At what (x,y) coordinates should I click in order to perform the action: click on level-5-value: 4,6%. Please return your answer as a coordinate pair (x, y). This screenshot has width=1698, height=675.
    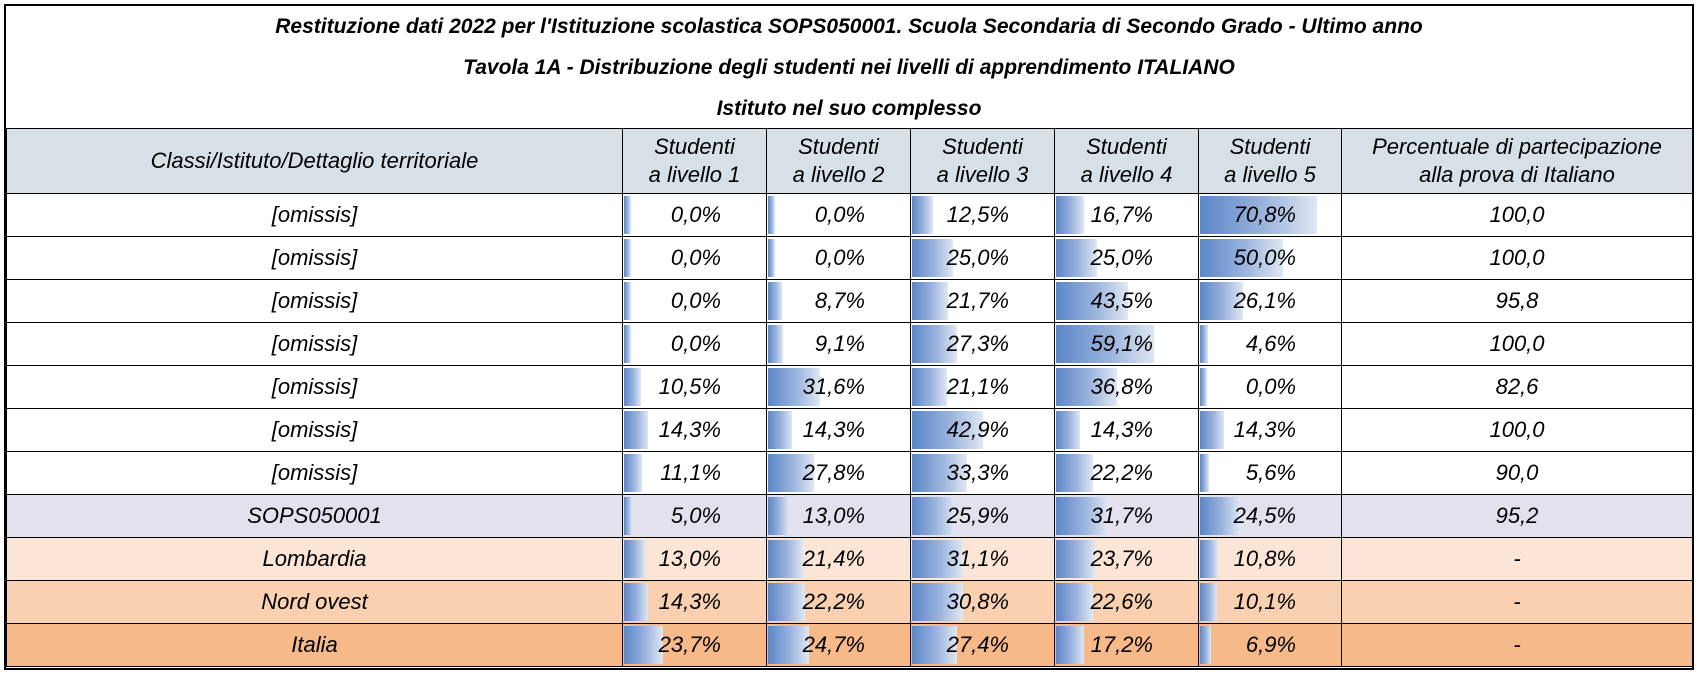
    Looking at the image, I should click on (1270, 343).